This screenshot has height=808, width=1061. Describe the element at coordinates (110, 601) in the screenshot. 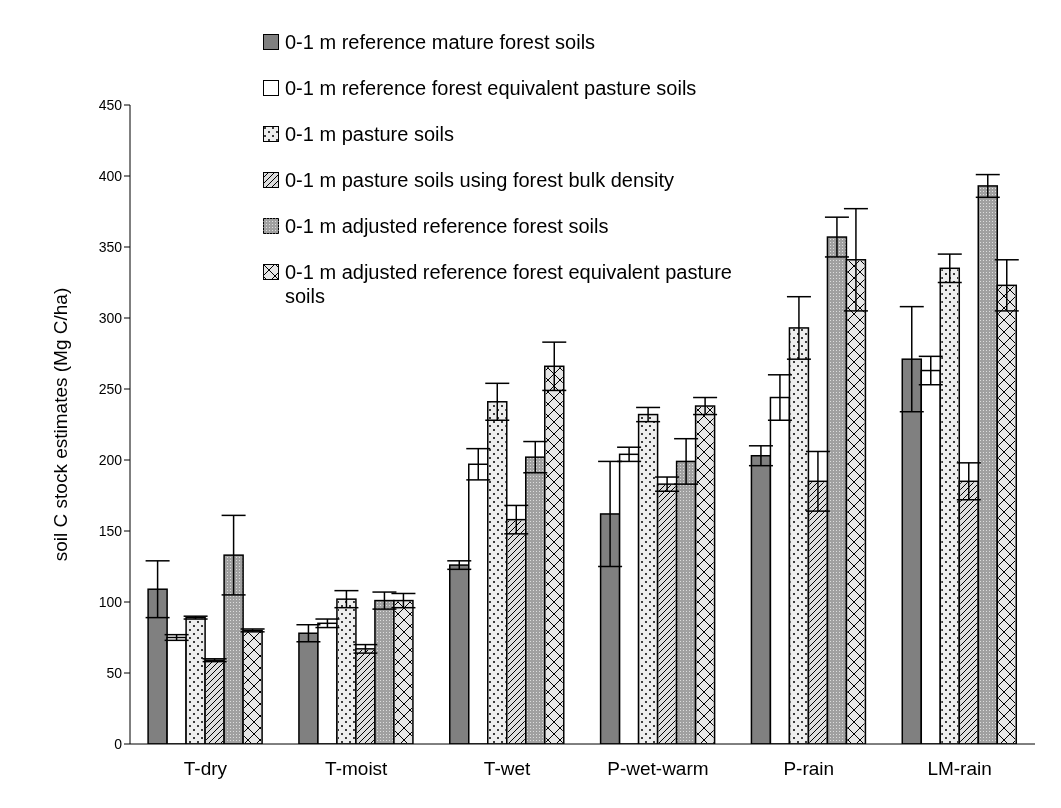

I see `y-tick-label: 100` at that location.